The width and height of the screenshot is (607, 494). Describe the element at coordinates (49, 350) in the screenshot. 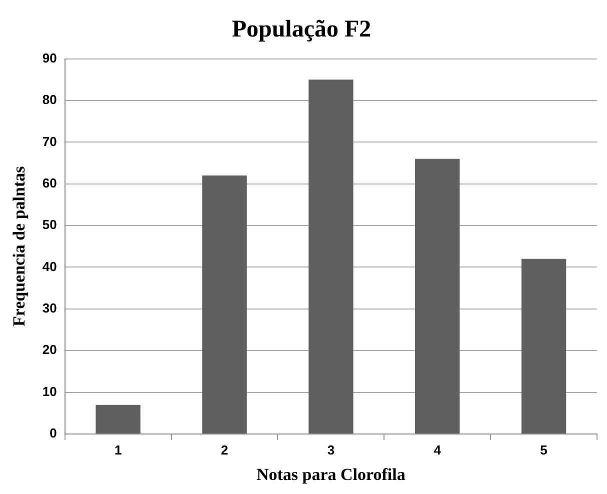

I see `y-tick-label: 20` at that location.